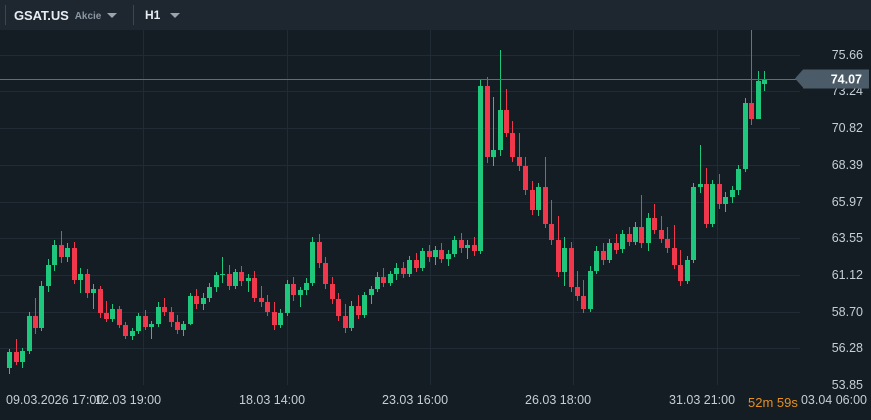  Describe the element at coordinates (435, 15) in the screenshot. I see `chart-toolbar: GSAT.US Akcie H1` at that location.